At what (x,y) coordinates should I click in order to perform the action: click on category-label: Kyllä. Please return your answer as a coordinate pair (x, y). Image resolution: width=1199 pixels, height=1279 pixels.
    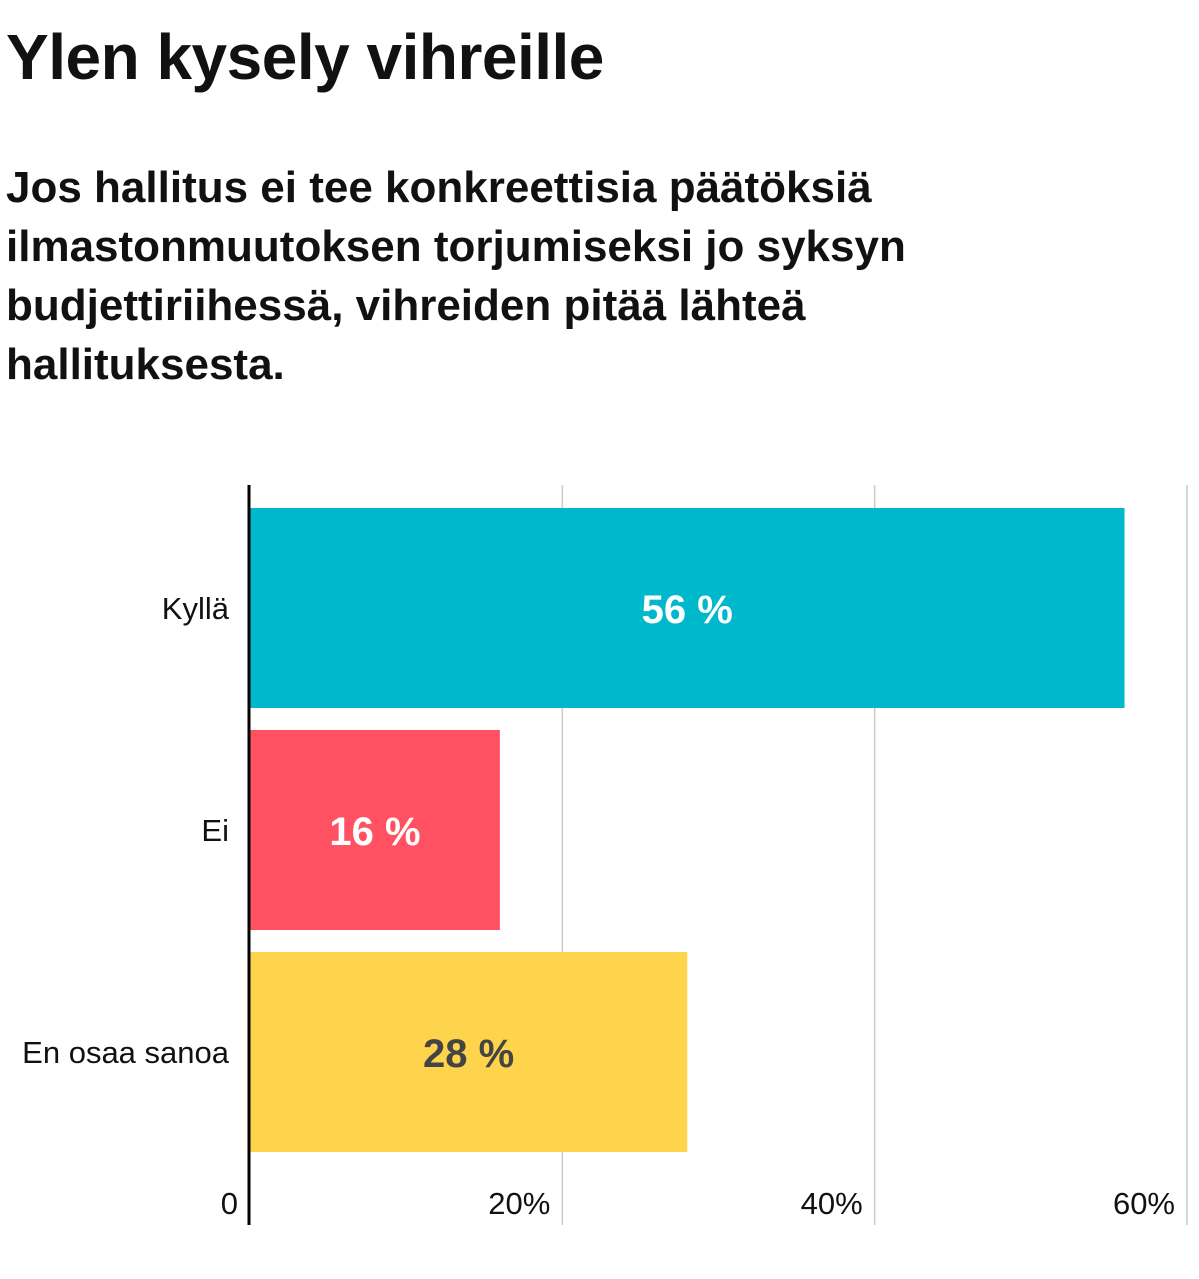
    Looking at the image, I should click on (196, 608).